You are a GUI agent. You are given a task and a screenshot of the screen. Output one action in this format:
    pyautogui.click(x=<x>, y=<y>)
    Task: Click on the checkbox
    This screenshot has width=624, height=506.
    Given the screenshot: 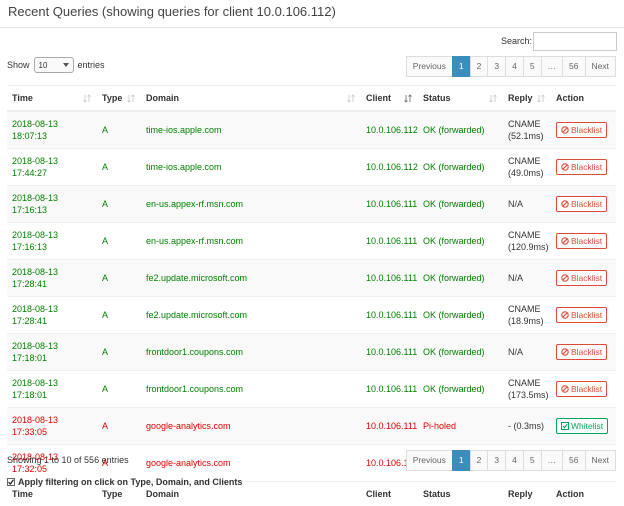 What is the action you would take?
    pyautogui.click(x=11, y=482)
    